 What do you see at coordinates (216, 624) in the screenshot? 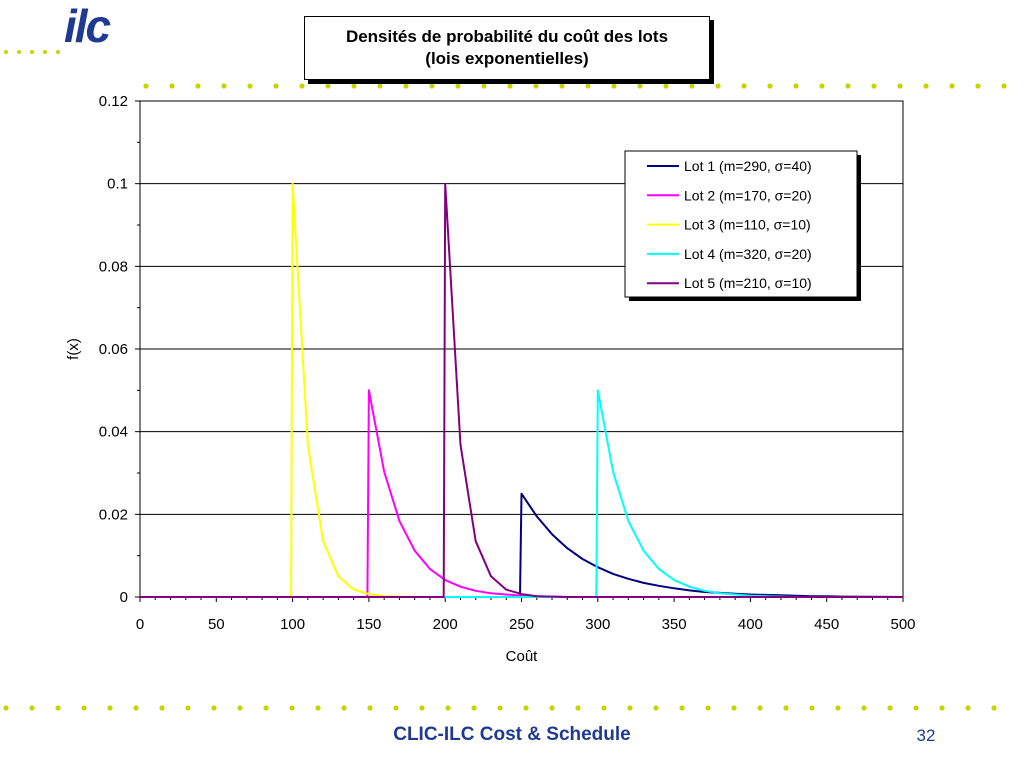
I see `x-tick-label: 50` at bounding box center [216, 624].